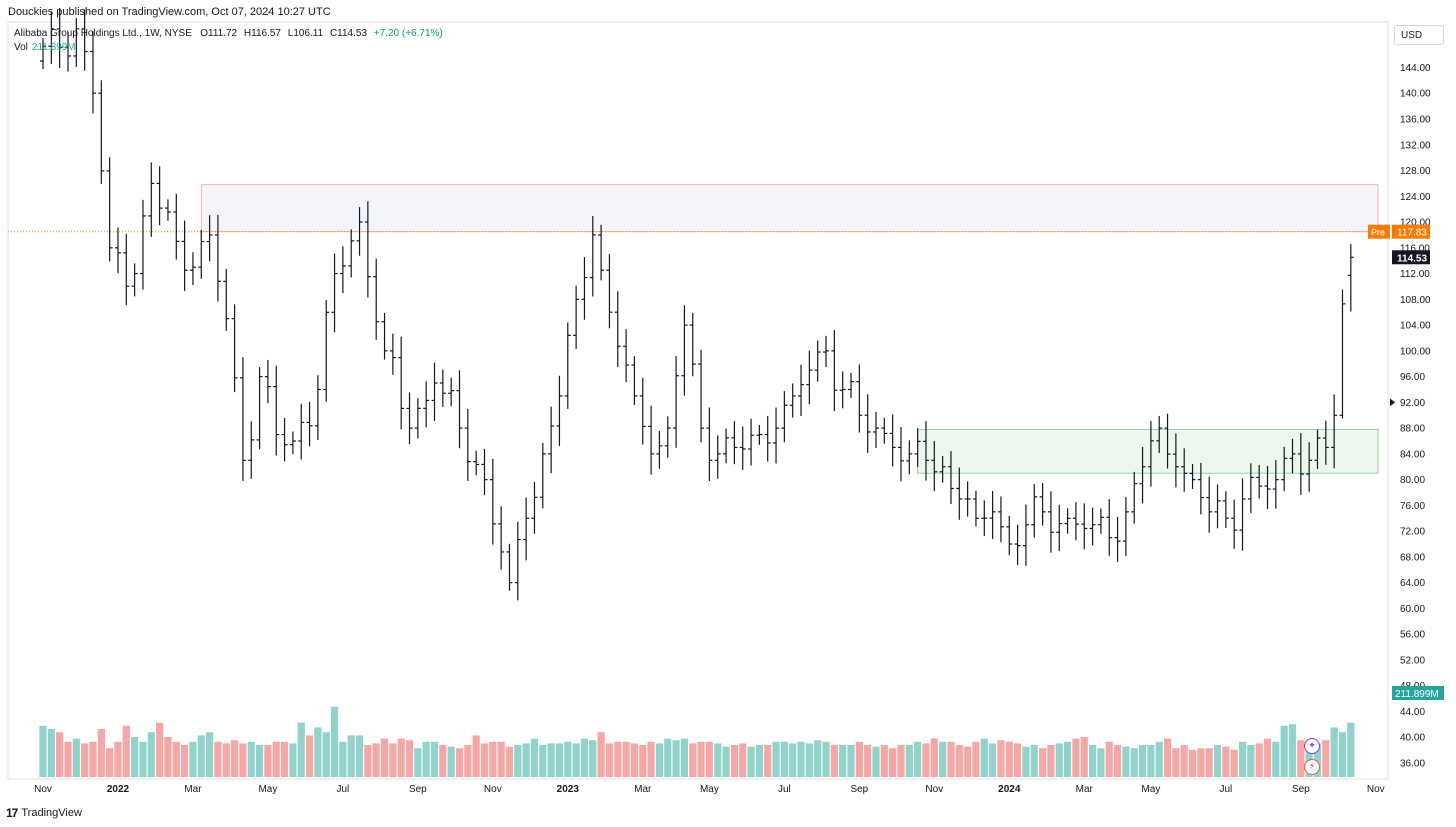 The height and width of the screenshot is (827, 1456). I want to click on y-tick-label: 124.00, so click(1415, 197).